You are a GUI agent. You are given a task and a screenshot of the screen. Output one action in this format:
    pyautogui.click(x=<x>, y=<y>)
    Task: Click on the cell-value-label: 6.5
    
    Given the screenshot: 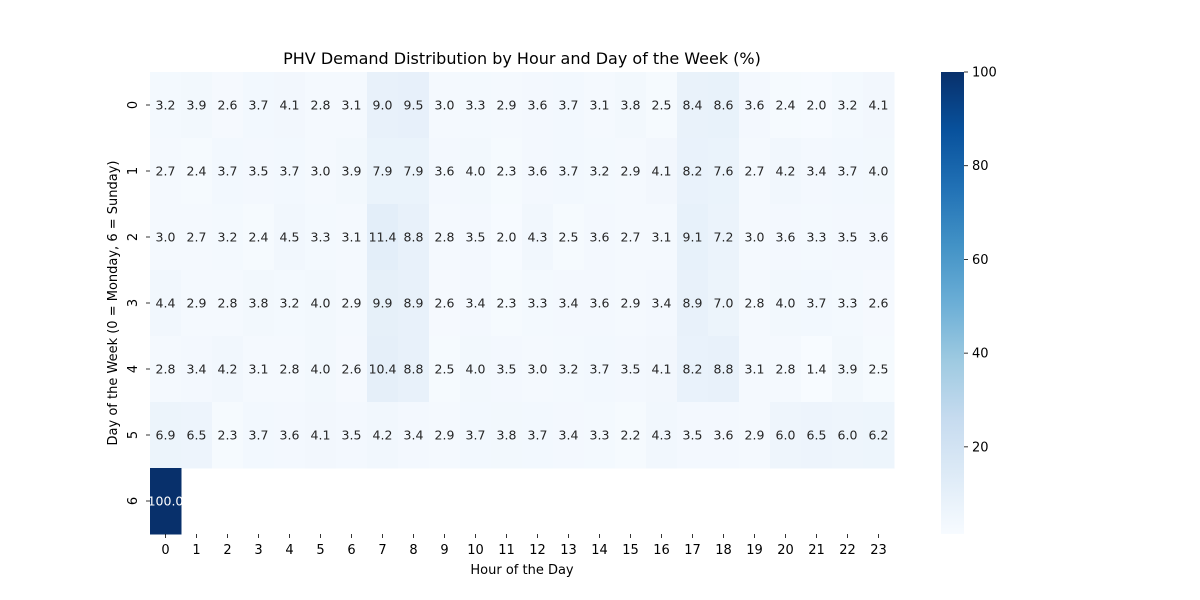 What is the action you would take?
    pyautogui.click(x=197, y=435)
    